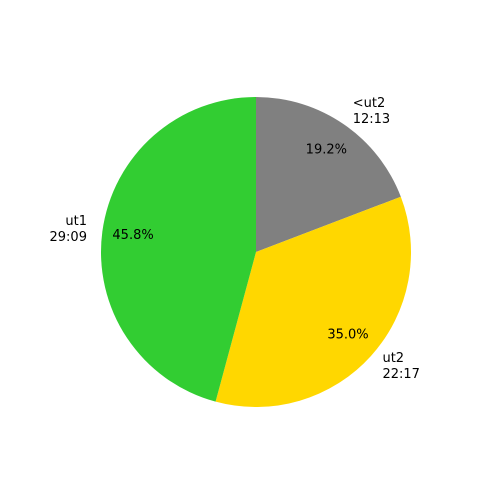 The width and height of the screenshot is (500, 500). Describe the element at coordinates (76, 221) in the screenshot. I see `slice-label: ut1` at that location.